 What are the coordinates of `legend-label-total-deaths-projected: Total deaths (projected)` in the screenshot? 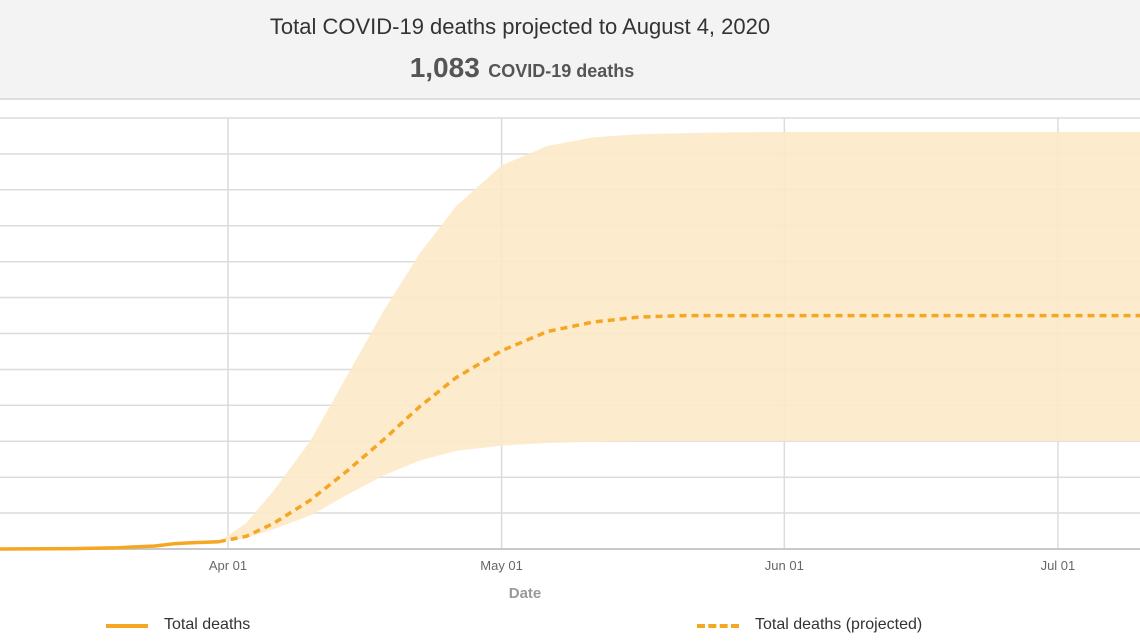 It's located at (839, 624).